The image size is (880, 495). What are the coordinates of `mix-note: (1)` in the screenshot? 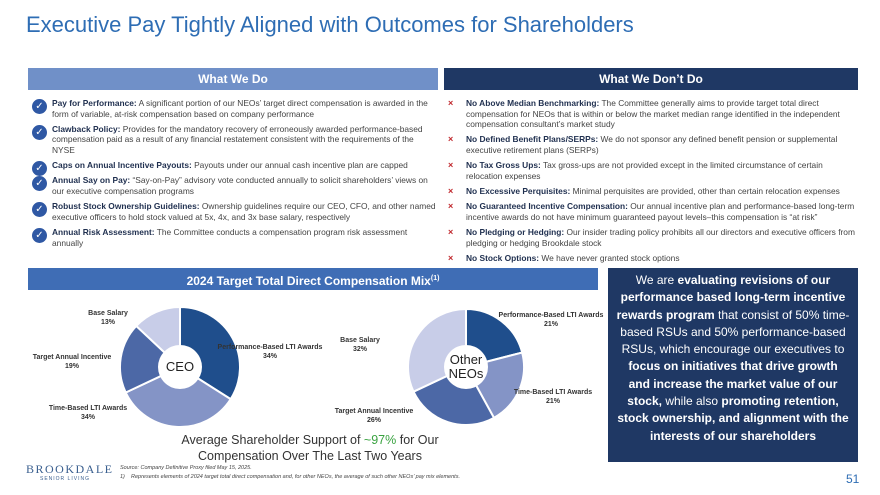 It's located at (435, 278).